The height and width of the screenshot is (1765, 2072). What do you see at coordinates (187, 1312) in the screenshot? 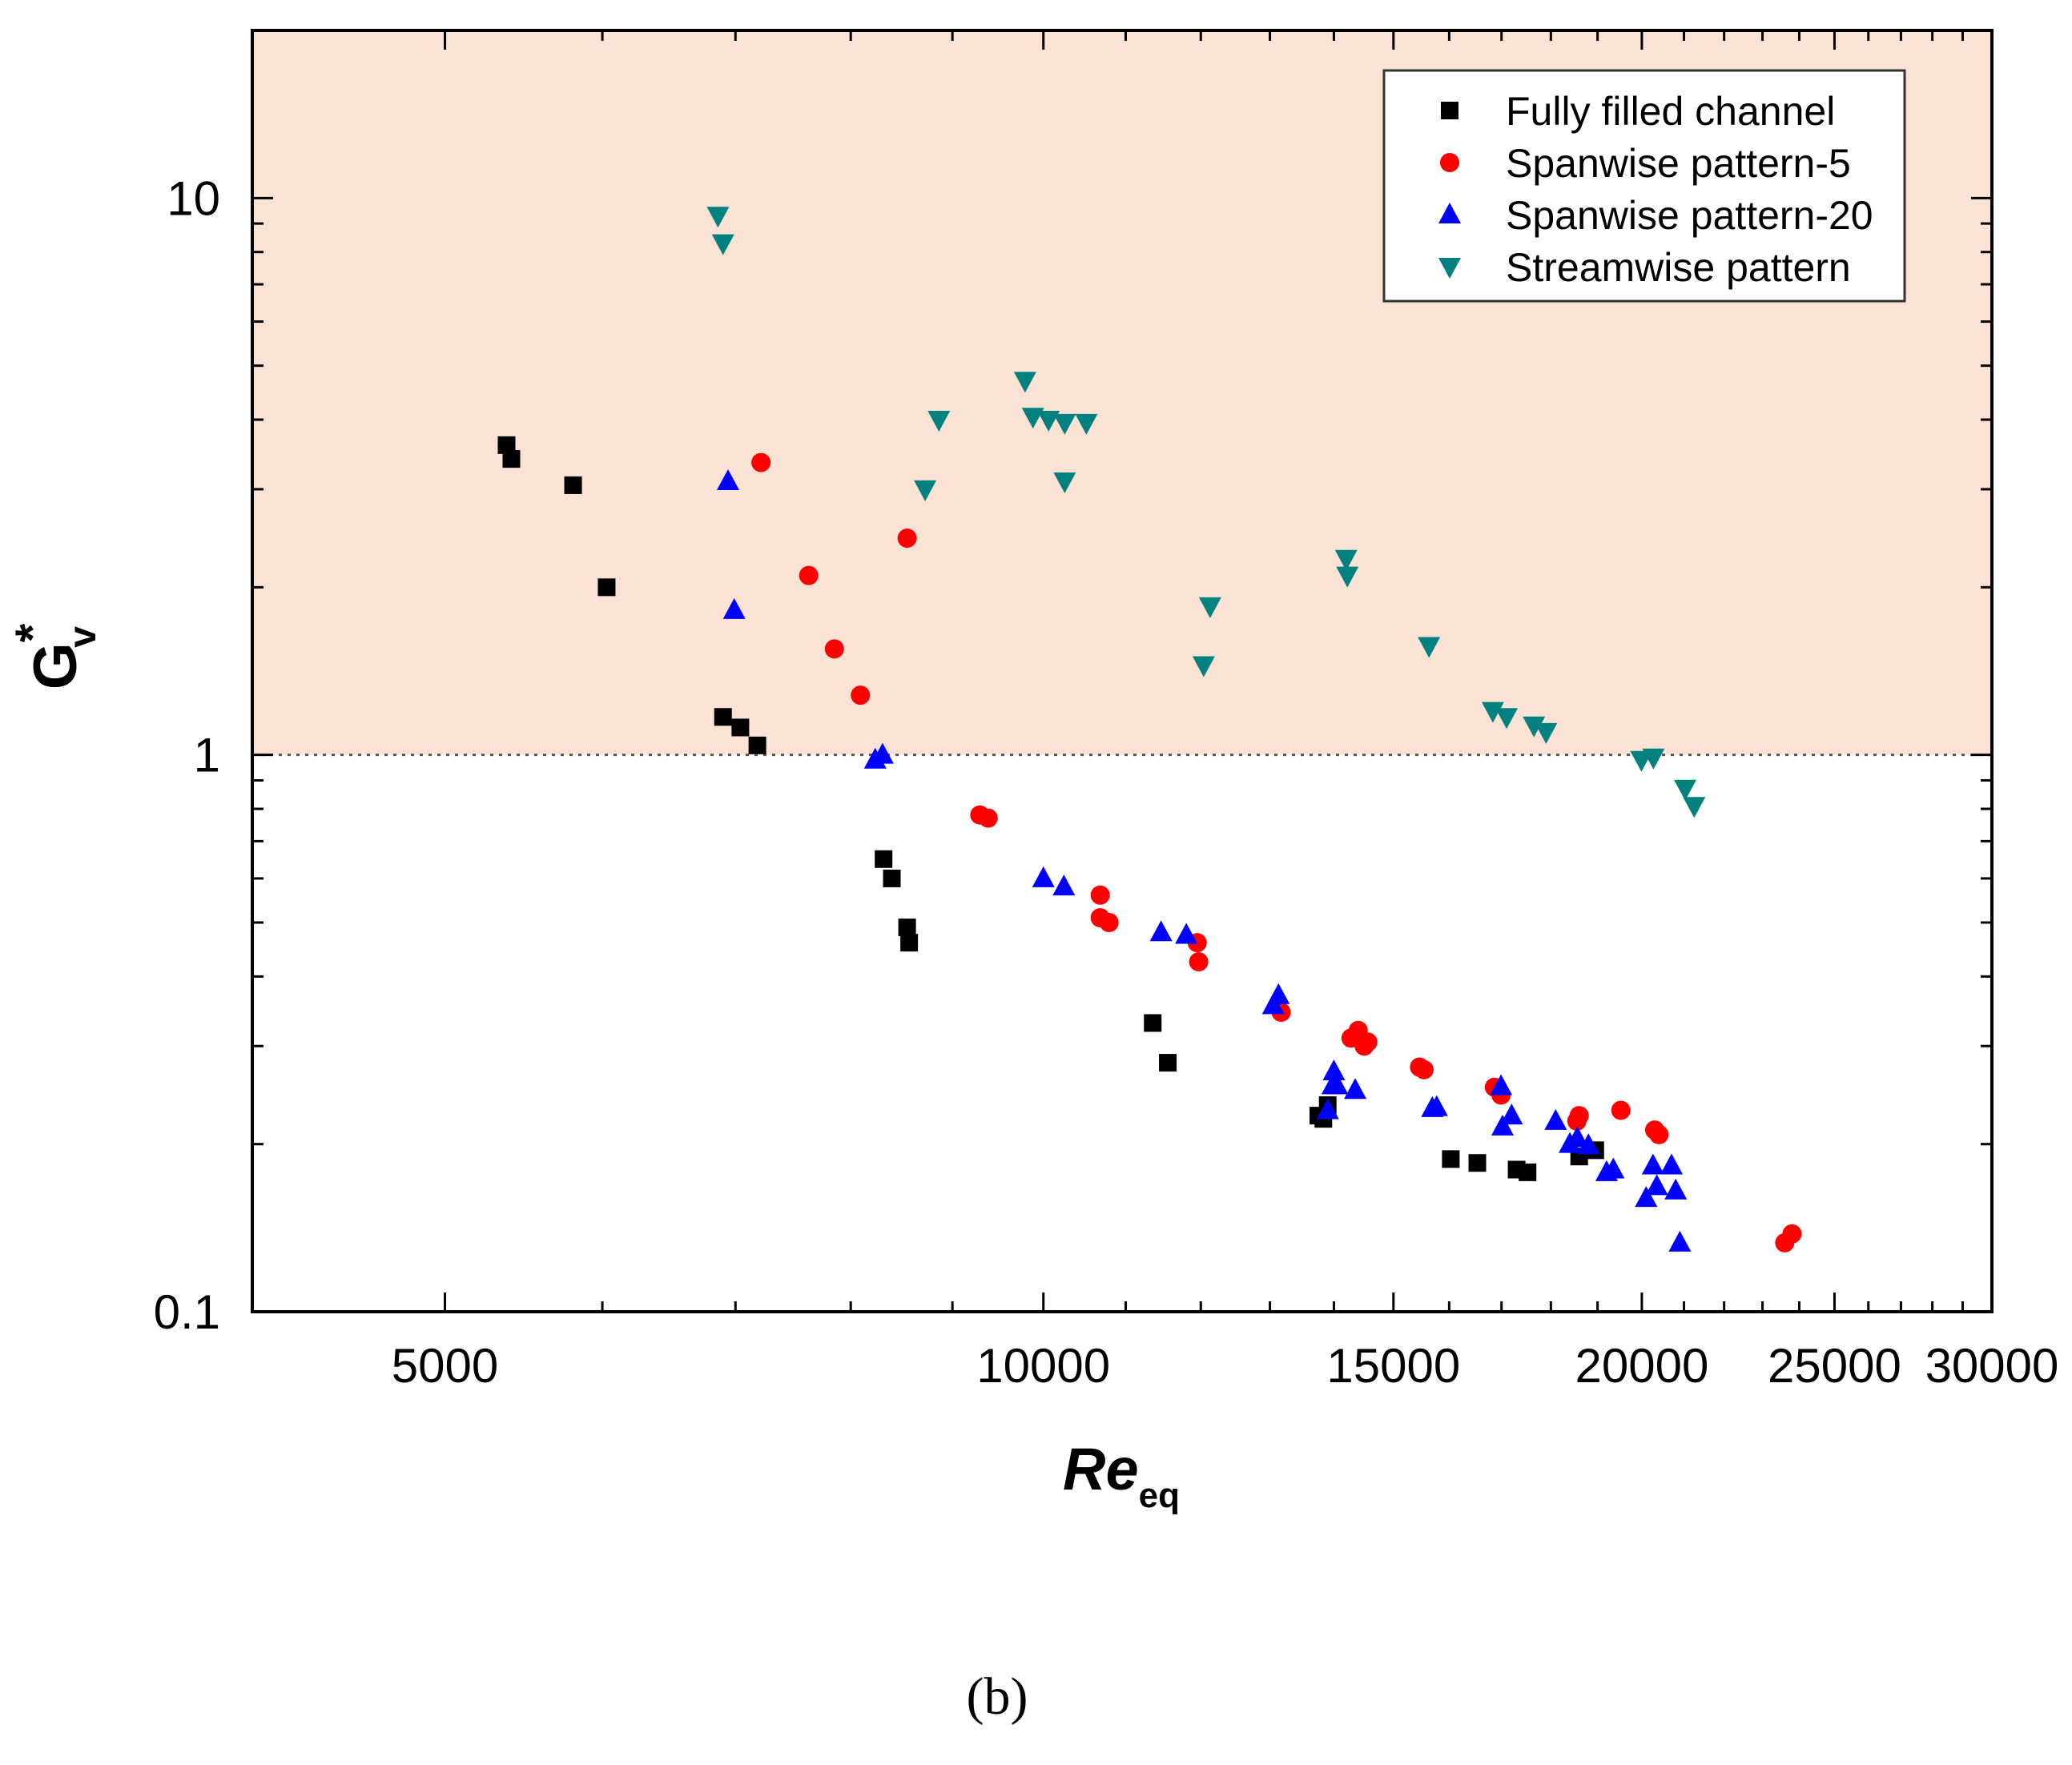
I see `y-tick-label: 0.1` at bounding box center [187, 1312].